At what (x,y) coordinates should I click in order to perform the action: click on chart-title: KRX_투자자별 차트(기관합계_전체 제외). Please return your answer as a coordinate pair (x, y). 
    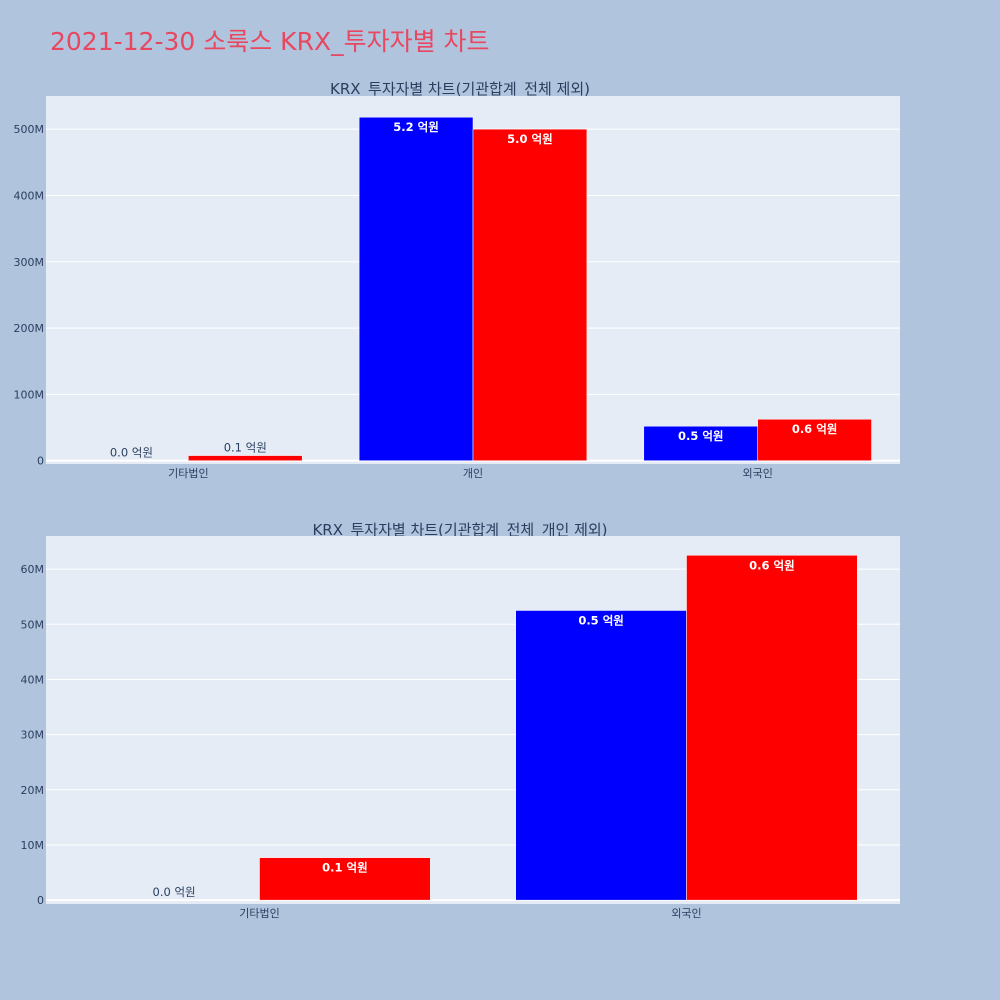
    Looking at the image, I should click on (460, 89).